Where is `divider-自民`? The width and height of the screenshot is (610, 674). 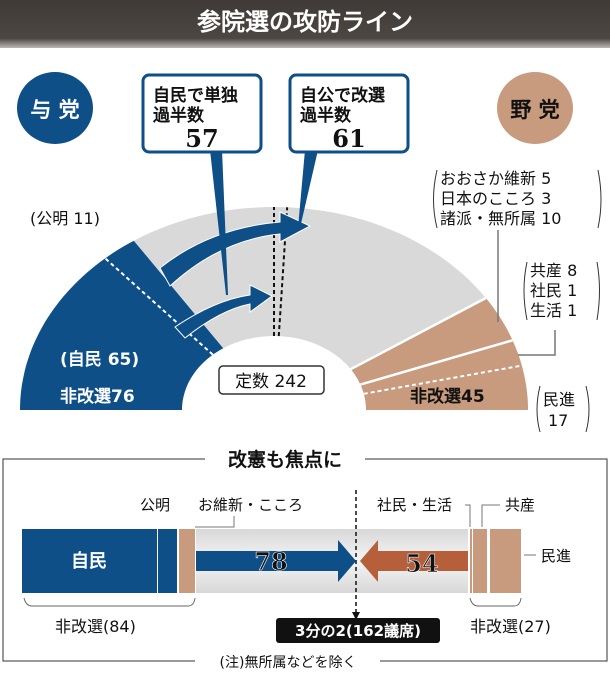
divider-自民 is located at coordinates (159, 306).